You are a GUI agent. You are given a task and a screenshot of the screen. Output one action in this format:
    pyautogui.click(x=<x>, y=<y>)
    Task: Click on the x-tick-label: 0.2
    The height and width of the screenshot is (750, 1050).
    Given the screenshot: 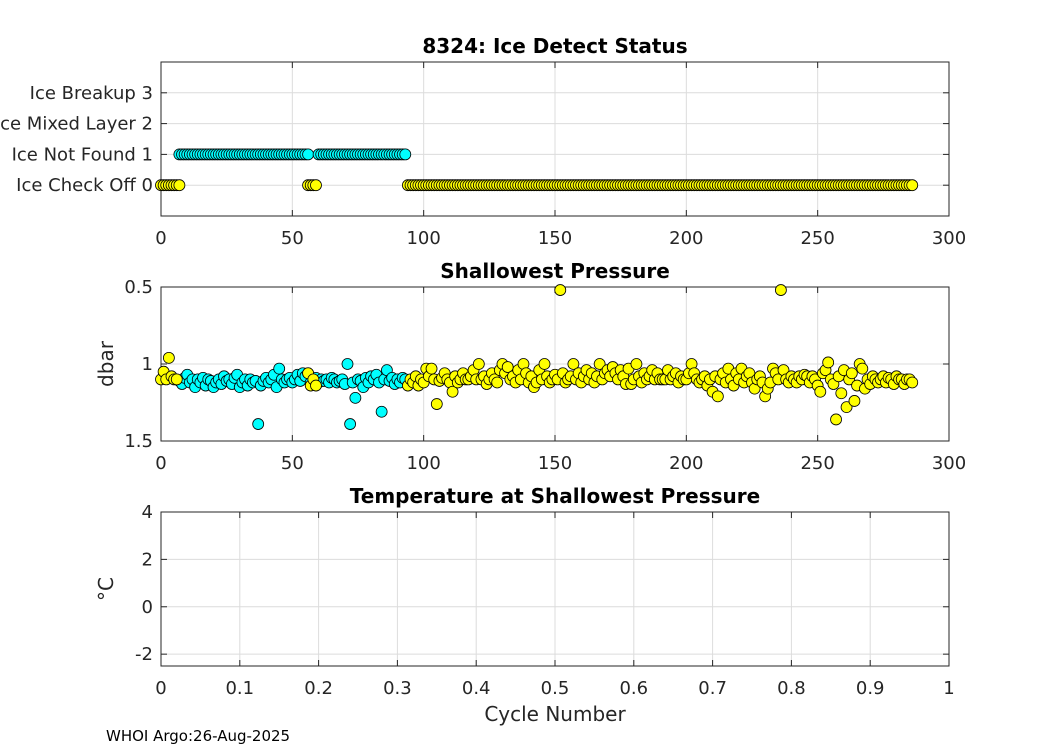 What is the action you would take?
    pyautogui.click(x=318, y=688)
    